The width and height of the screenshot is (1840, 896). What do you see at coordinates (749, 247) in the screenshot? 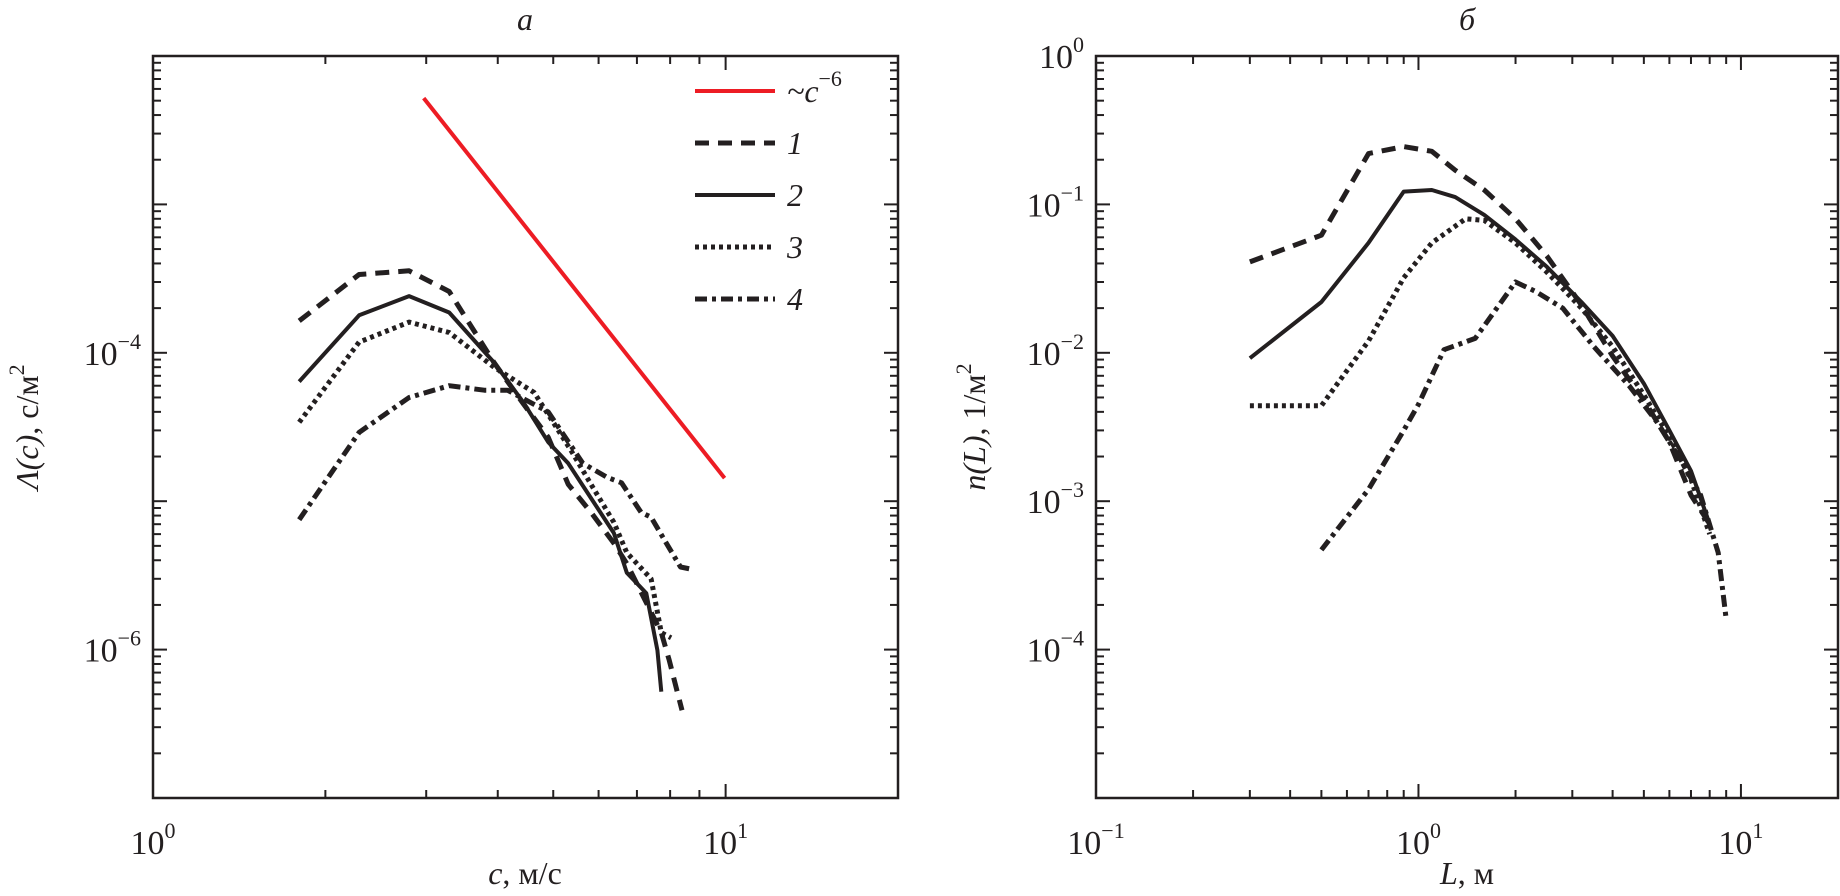
I see `legend-item: 3` at bounding box center [749, 247].